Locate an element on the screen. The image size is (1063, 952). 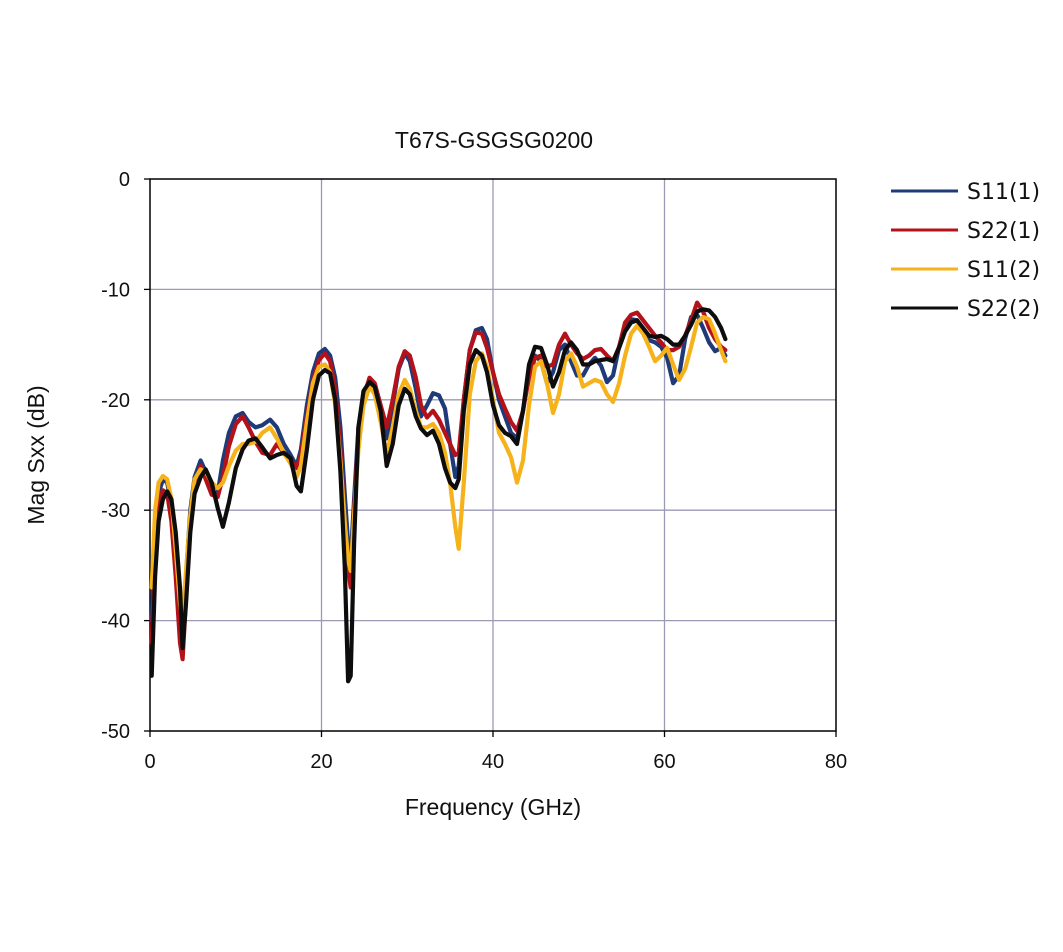
x-tick-label: 0 is located at coordinates (149, 762).